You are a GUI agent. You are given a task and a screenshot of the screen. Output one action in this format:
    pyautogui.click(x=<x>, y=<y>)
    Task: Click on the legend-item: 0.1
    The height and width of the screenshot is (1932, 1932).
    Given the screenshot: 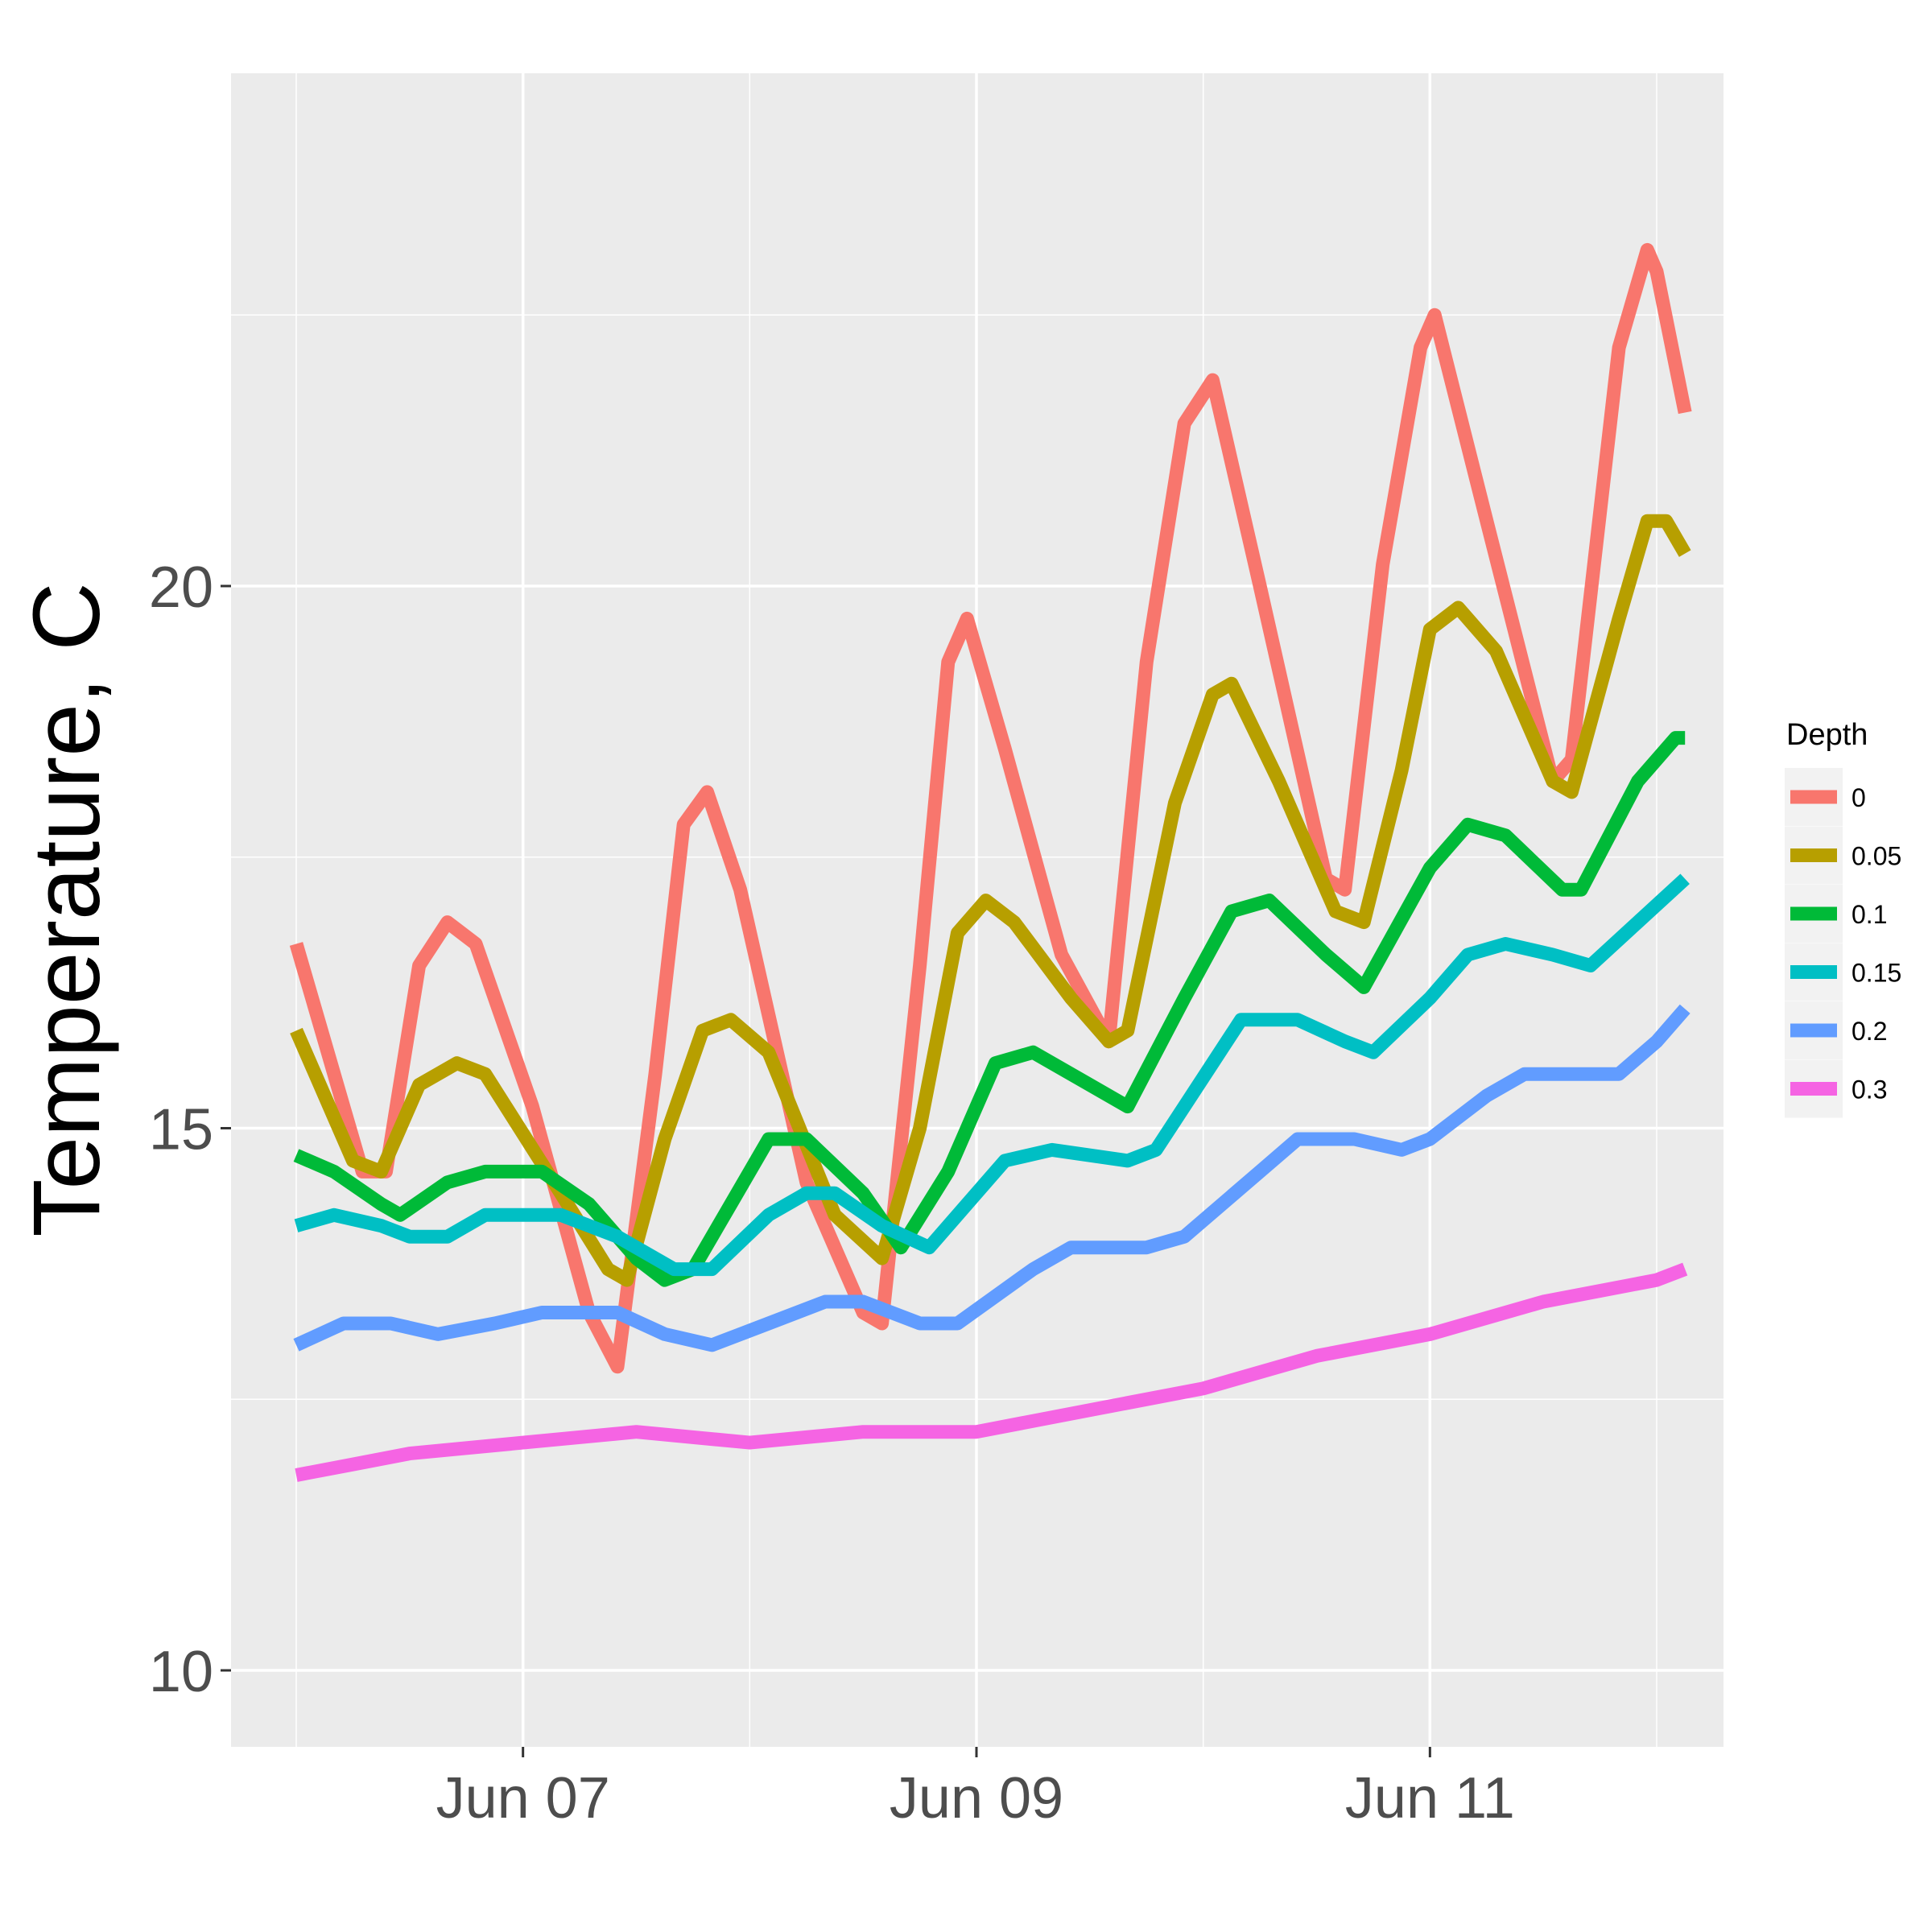 What is the action you would take?
    pyautogui.click(x=1836, y=914)
    